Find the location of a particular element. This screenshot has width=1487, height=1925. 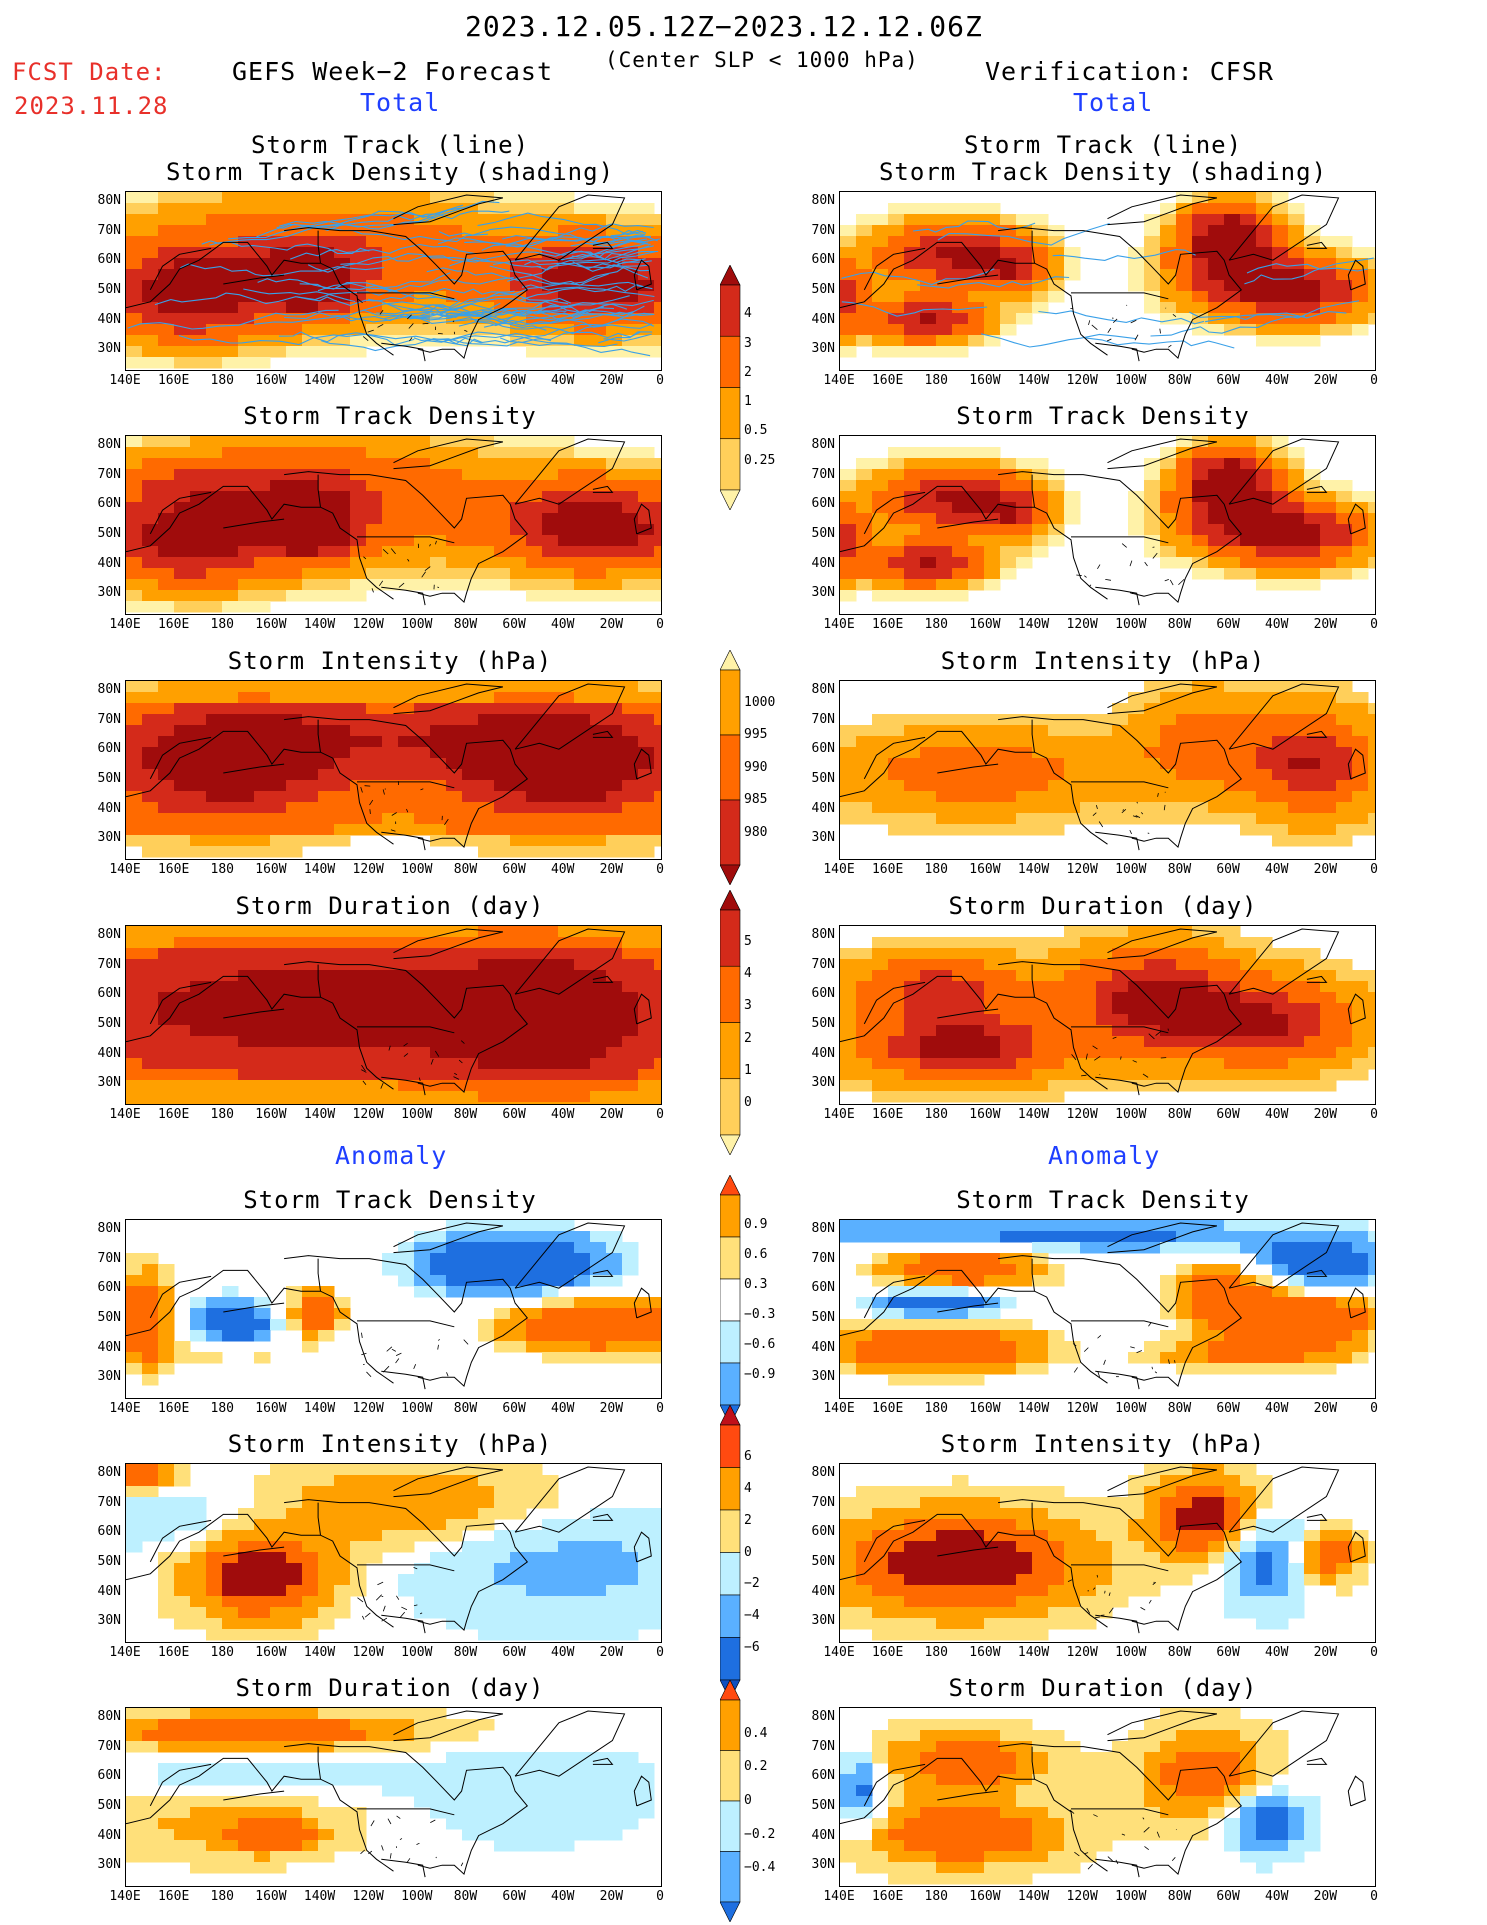

storm-track-line is located at coordinates (1058, 340).